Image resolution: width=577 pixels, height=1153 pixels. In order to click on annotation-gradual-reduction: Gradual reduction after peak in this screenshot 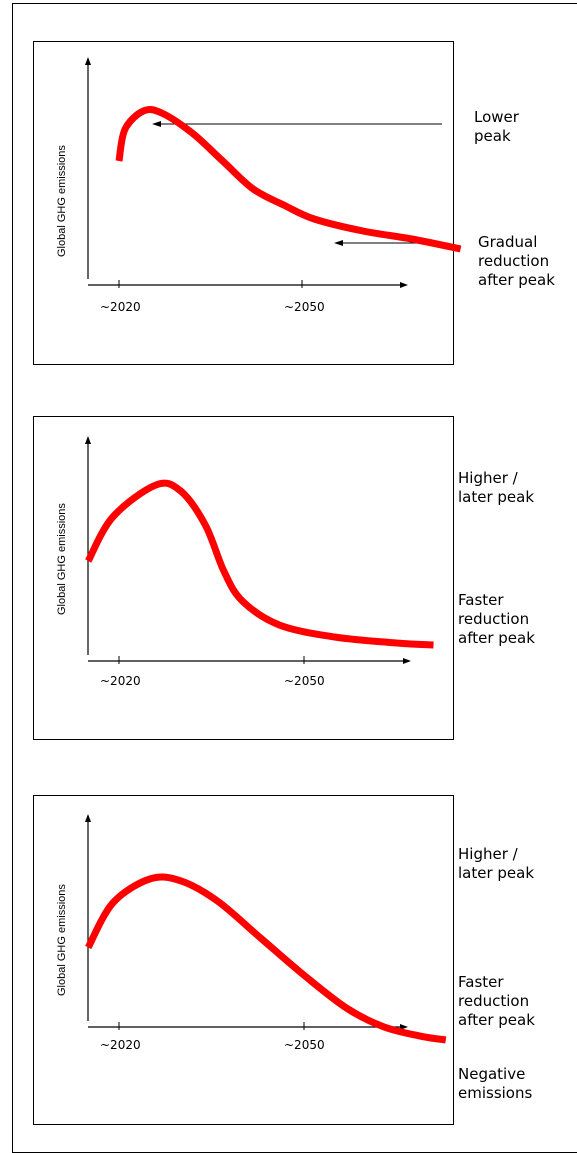, I will do `click(516, 261)`.